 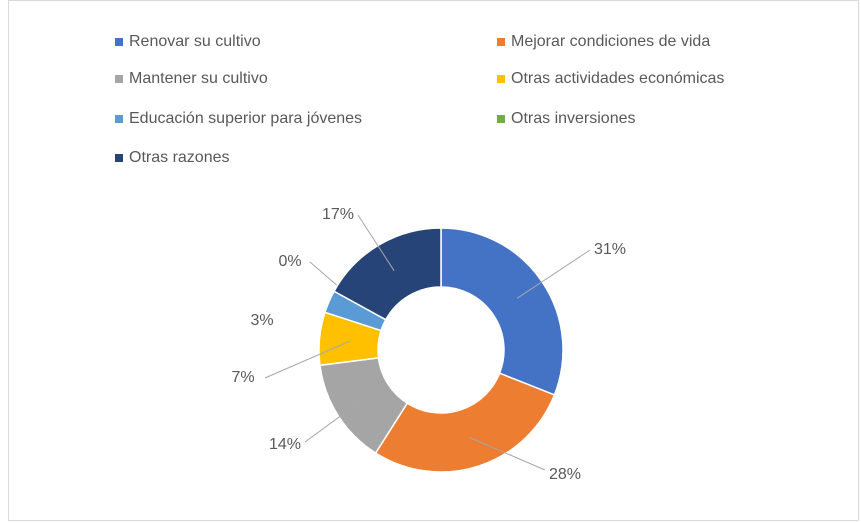 What do you see at coordinates (289, 261) in the screenshot?
I see `data-label: 0%` at bounding box center [289, 261].